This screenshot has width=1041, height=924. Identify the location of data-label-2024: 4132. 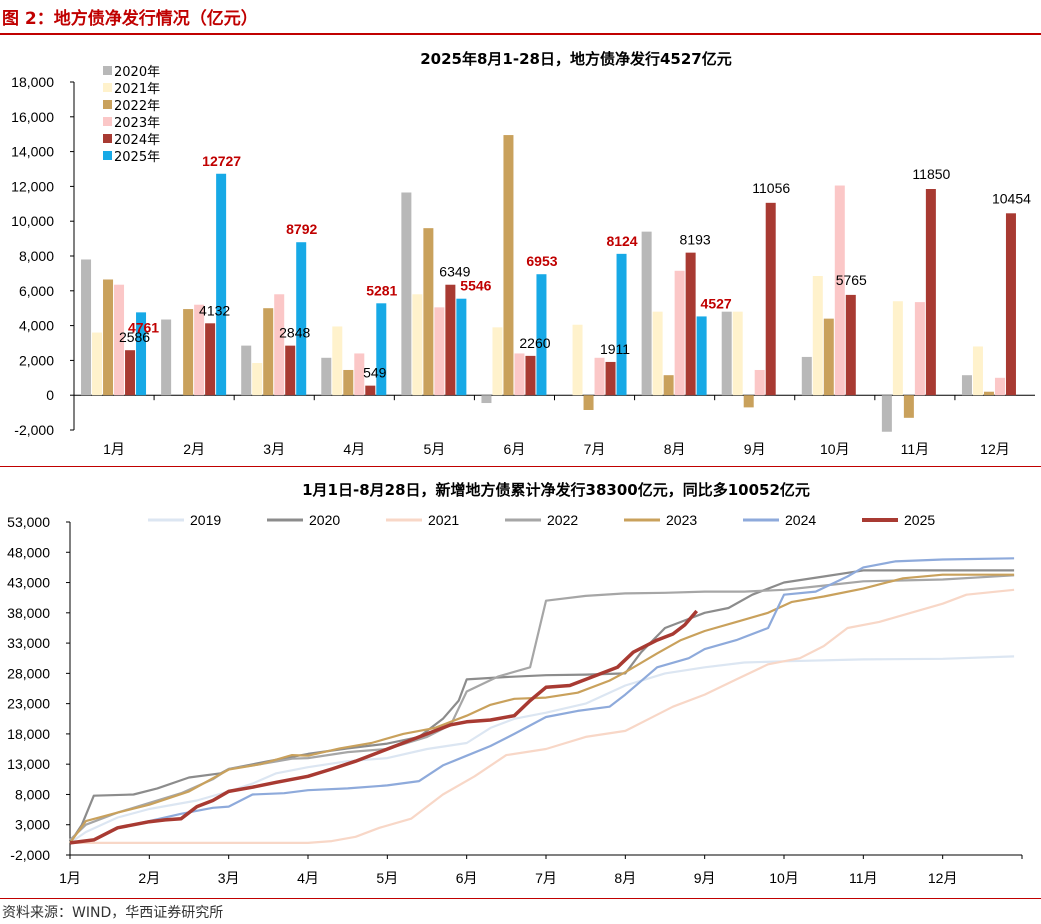
(214, 310).